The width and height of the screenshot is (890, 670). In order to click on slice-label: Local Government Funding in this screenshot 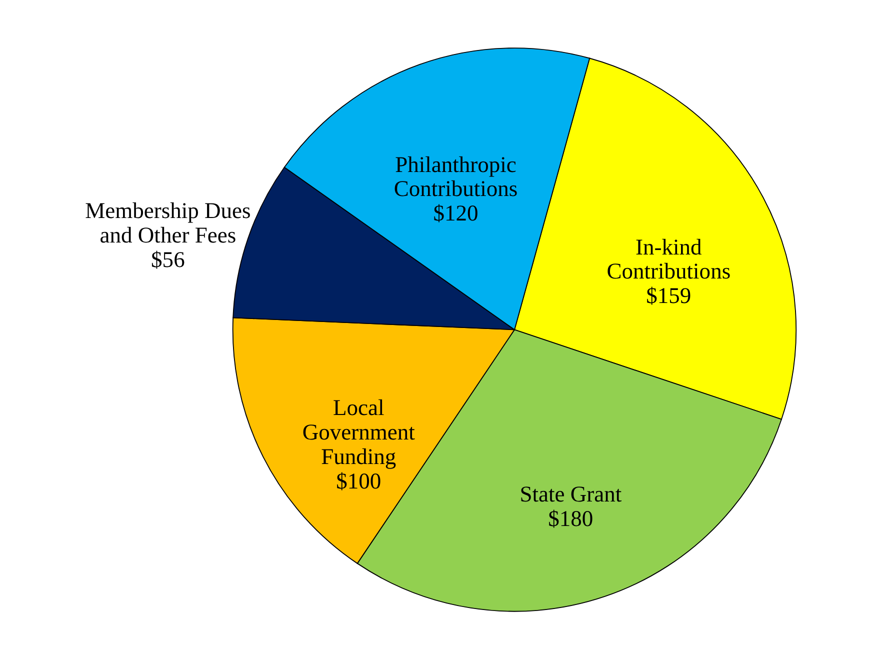, I will do `click(359, 432)`.